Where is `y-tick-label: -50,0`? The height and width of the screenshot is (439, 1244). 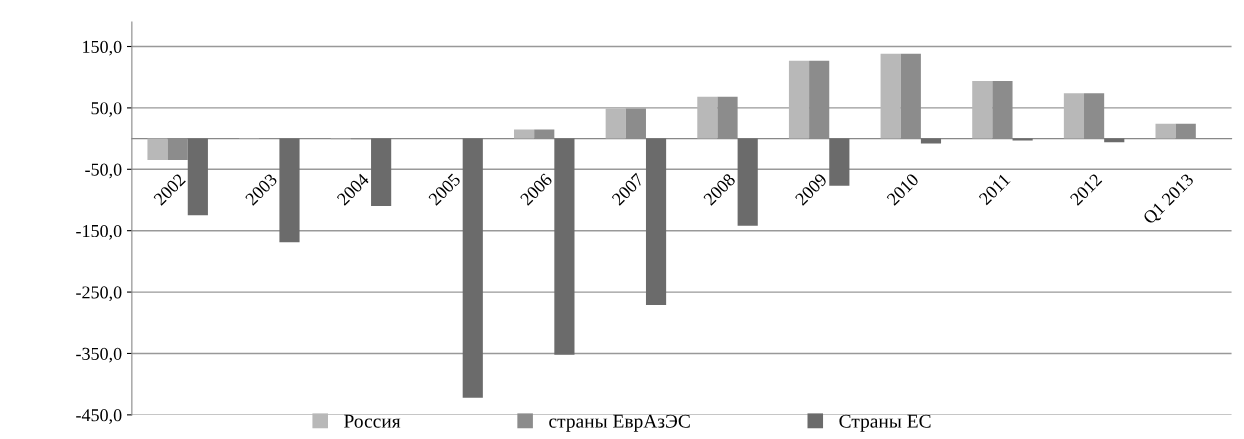
y-tick-label: -50,0 is located at coordinates (103, 171).